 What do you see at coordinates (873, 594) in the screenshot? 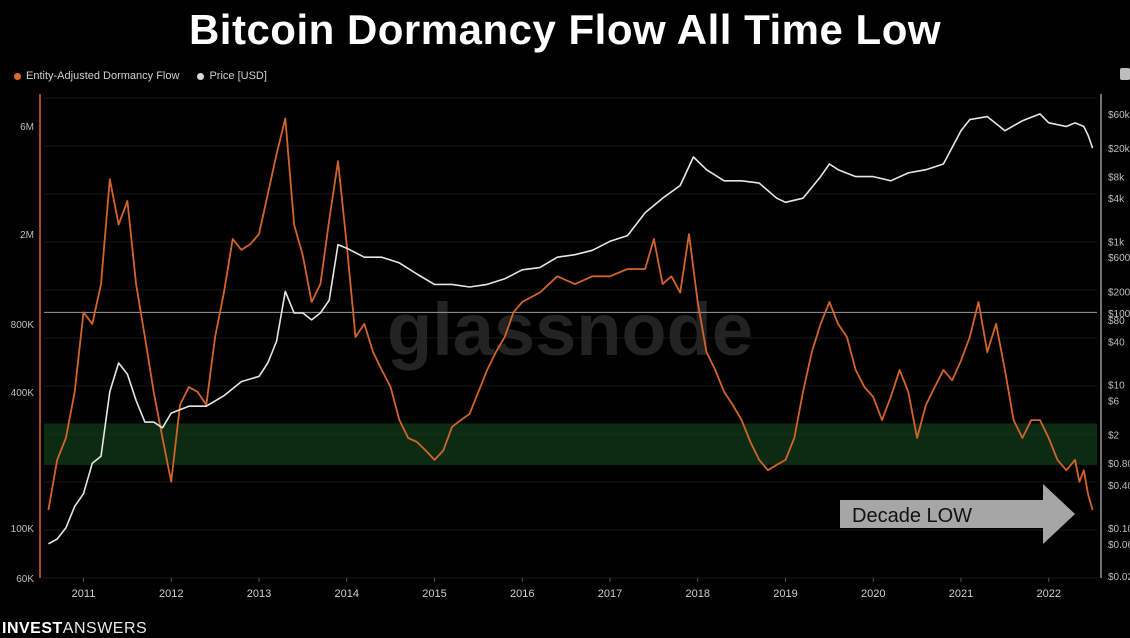
I see `x-tick-label: 2020` at bounding box center [873, 594].